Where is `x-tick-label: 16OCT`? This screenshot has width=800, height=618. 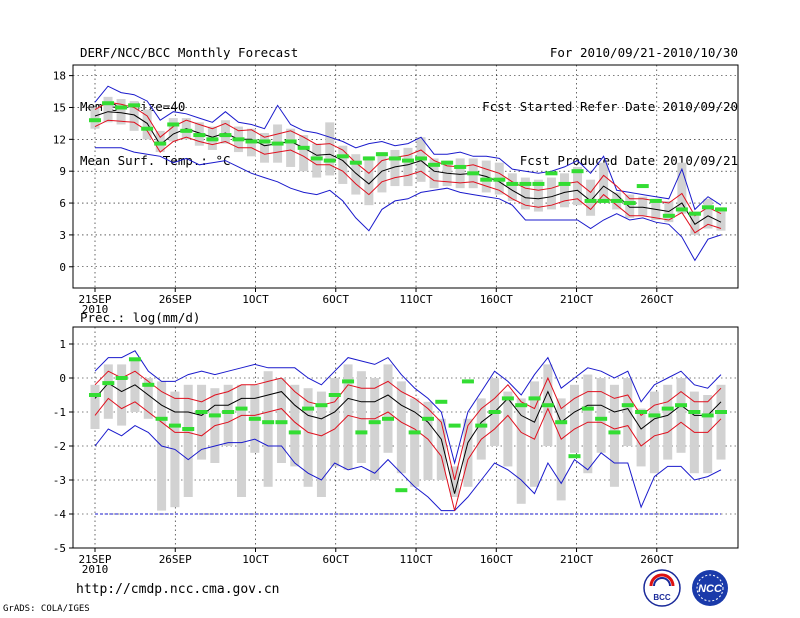
x-tick-label: 16OCT is located at coordinates (496, 559).